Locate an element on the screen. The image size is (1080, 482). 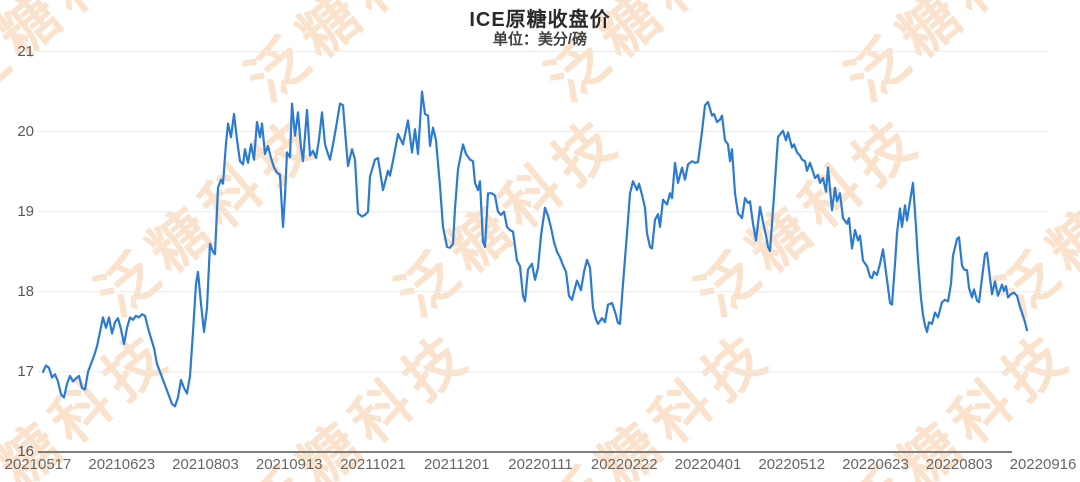
x-axis-tick-20210517: 20210517 is located at coordinates (38, 464).